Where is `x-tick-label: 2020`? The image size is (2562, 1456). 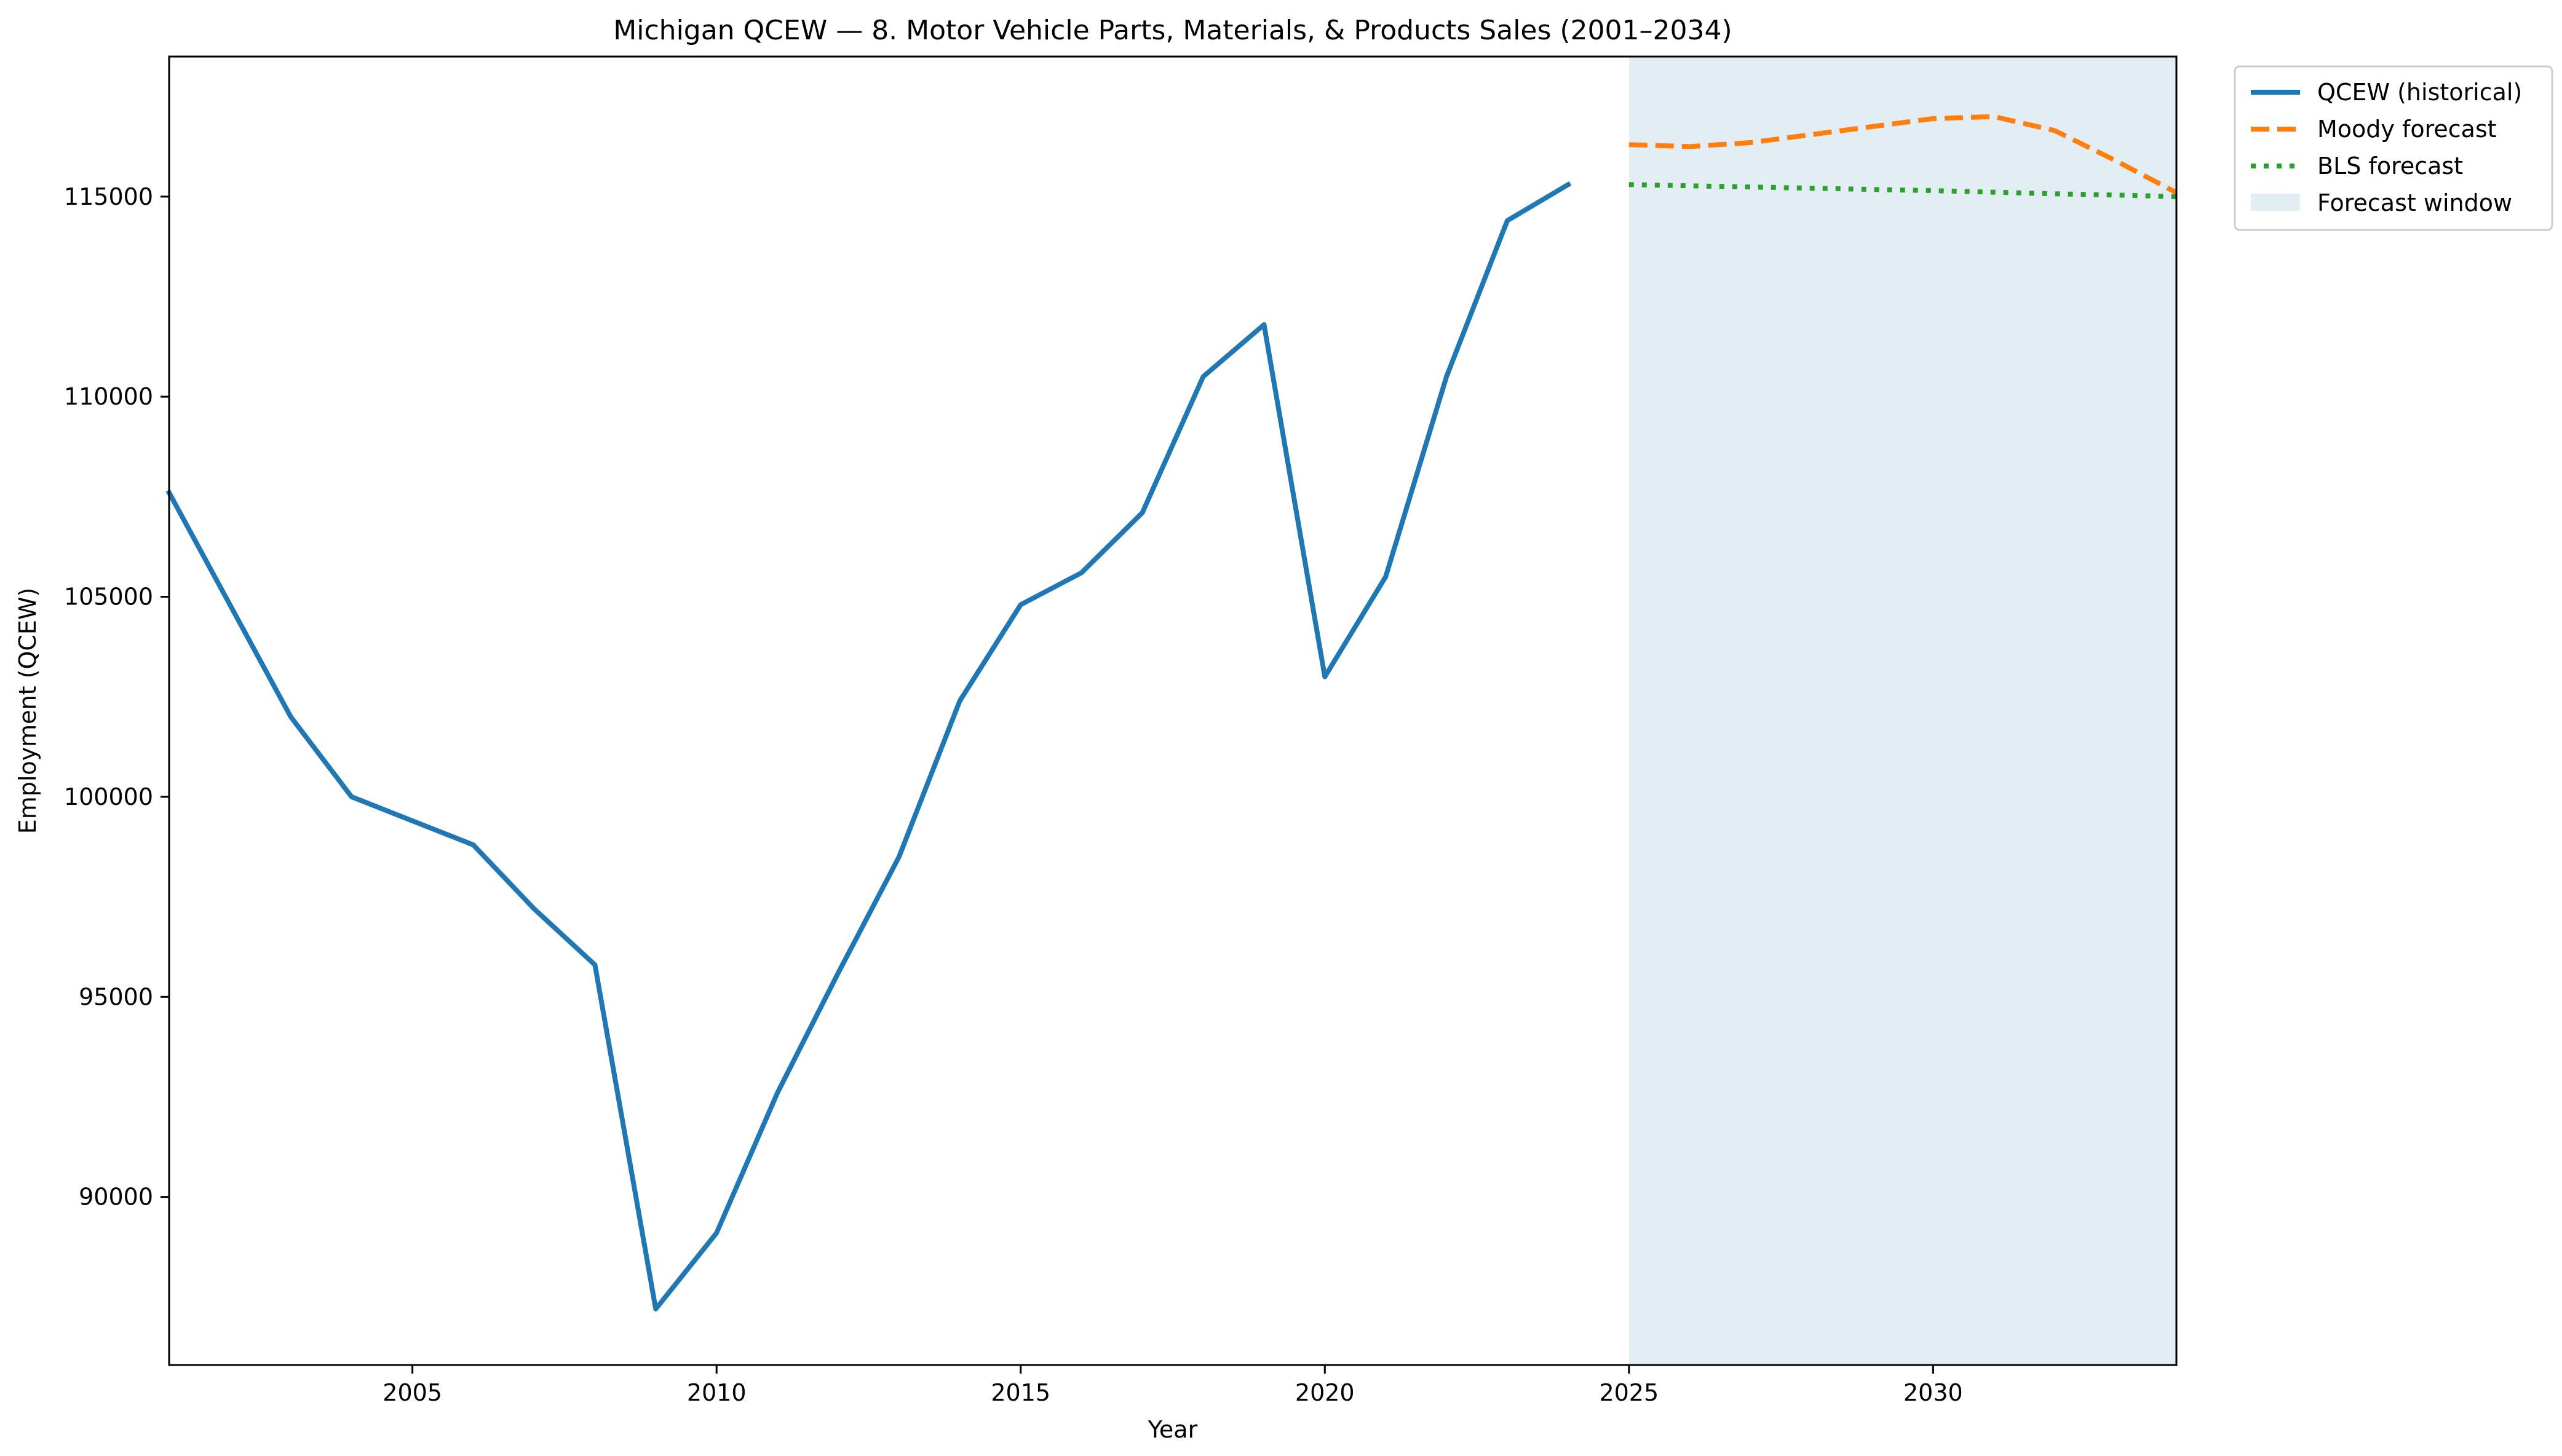
x-tick-label: 2020 is located at coordinates (1325, 1392).